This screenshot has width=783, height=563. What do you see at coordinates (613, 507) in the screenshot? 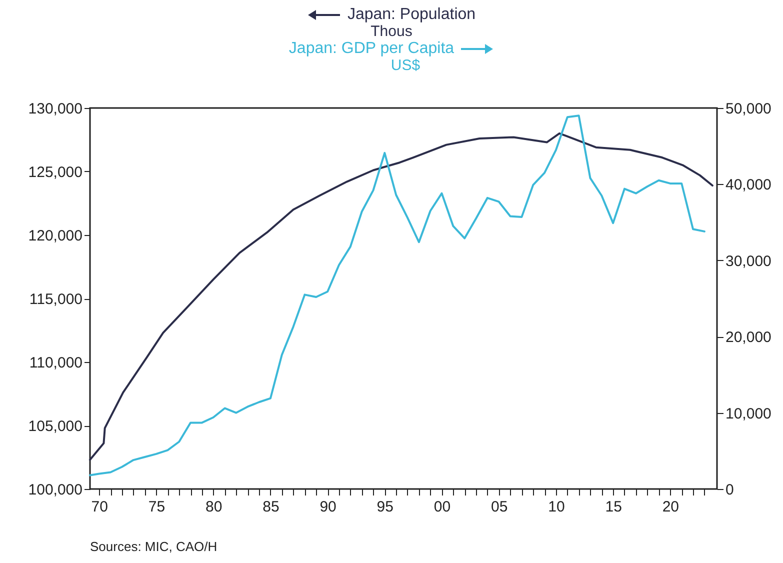
I see `x-tick-label: 15` at bounding box center [613, 507].